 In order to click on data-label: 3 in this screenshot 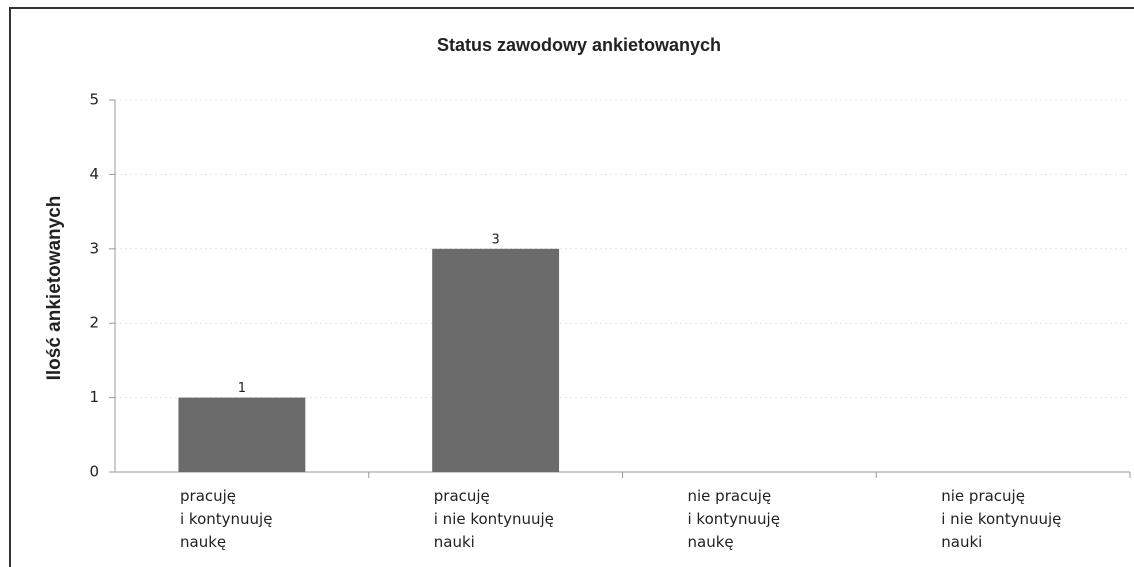, I will do `click(495, 239)`.